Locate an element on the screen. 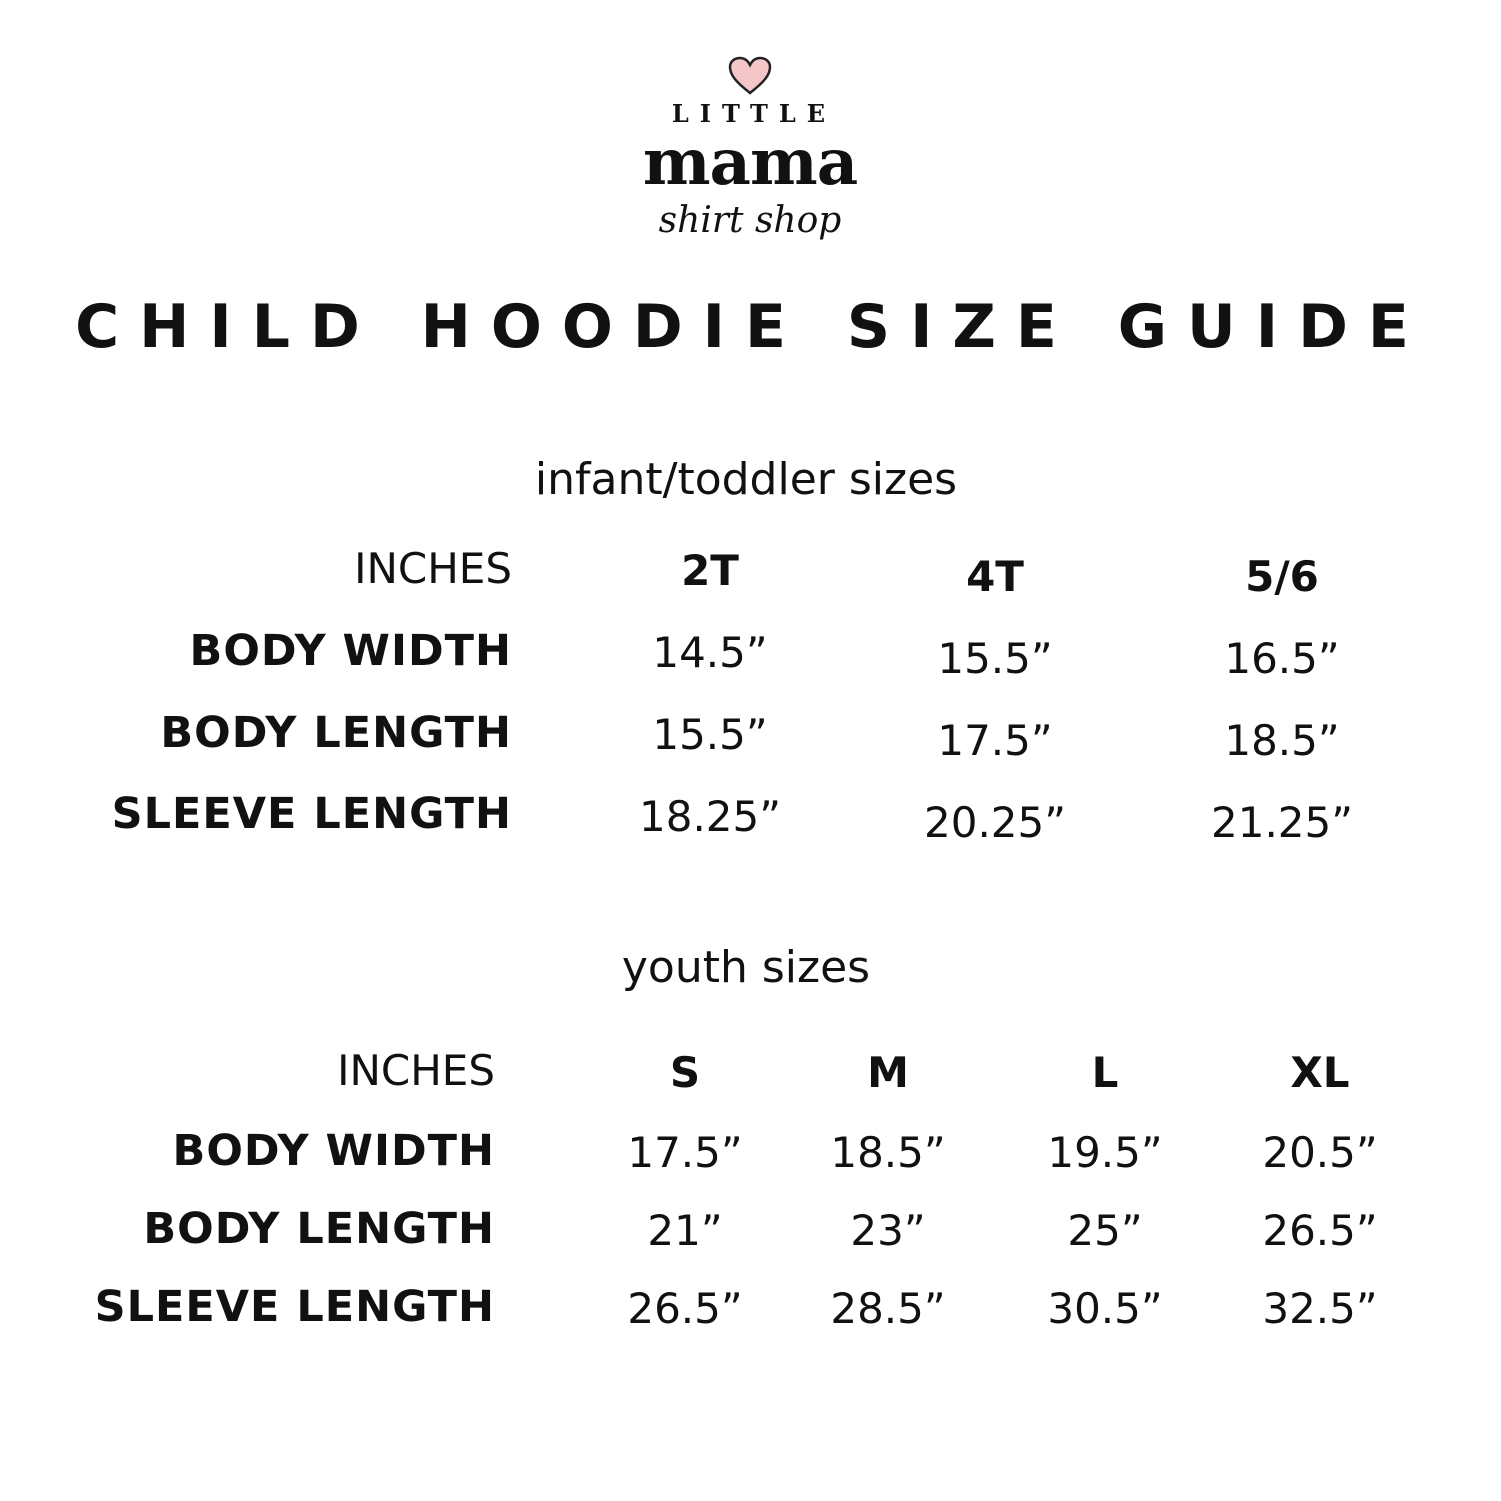 This screenshot has height=1501, width=1501. table-cell: 19.5” is located at coordinates (1105, 1152).